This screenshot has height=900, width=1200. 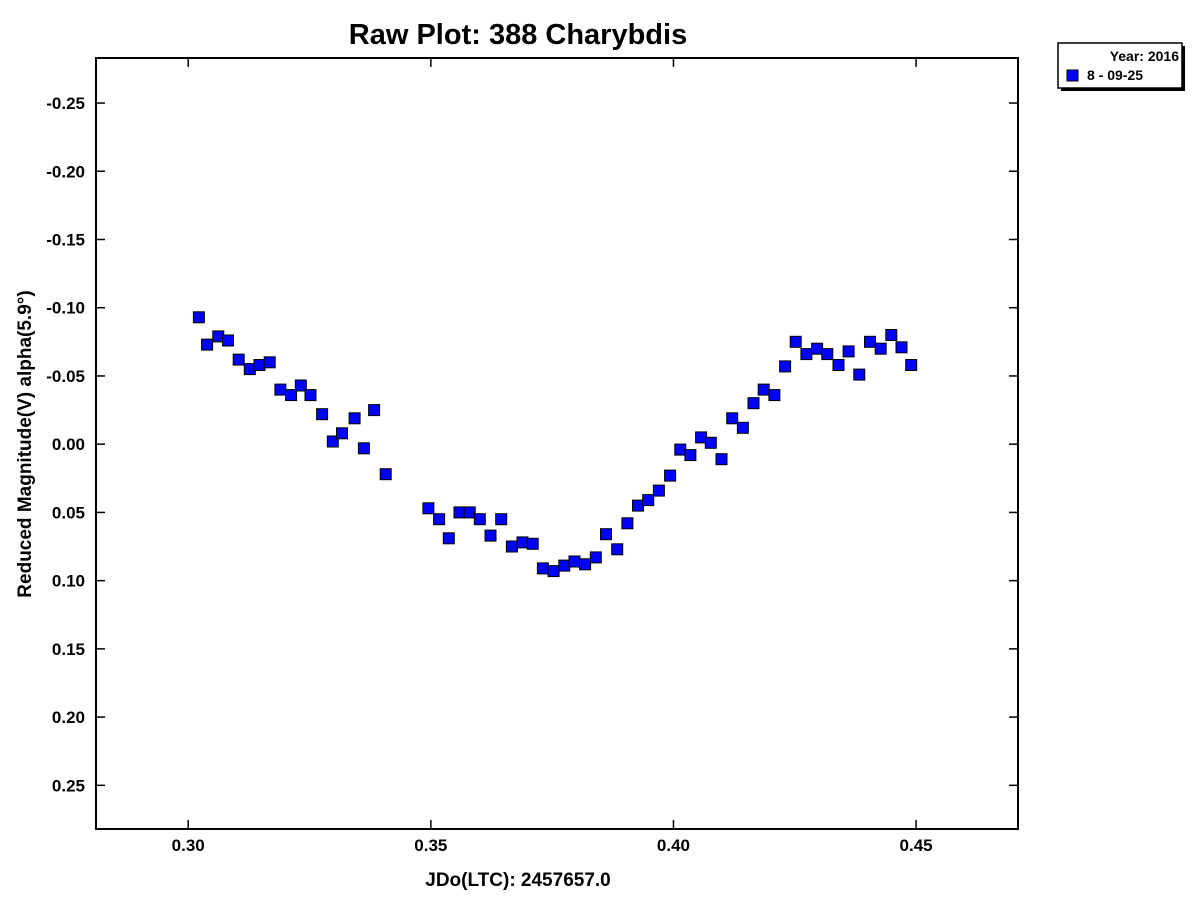 What do you see at coordinates (65, 103) in the screenshot?
I see `y-tick-label: -0.25` at bounding box center [65, 103].